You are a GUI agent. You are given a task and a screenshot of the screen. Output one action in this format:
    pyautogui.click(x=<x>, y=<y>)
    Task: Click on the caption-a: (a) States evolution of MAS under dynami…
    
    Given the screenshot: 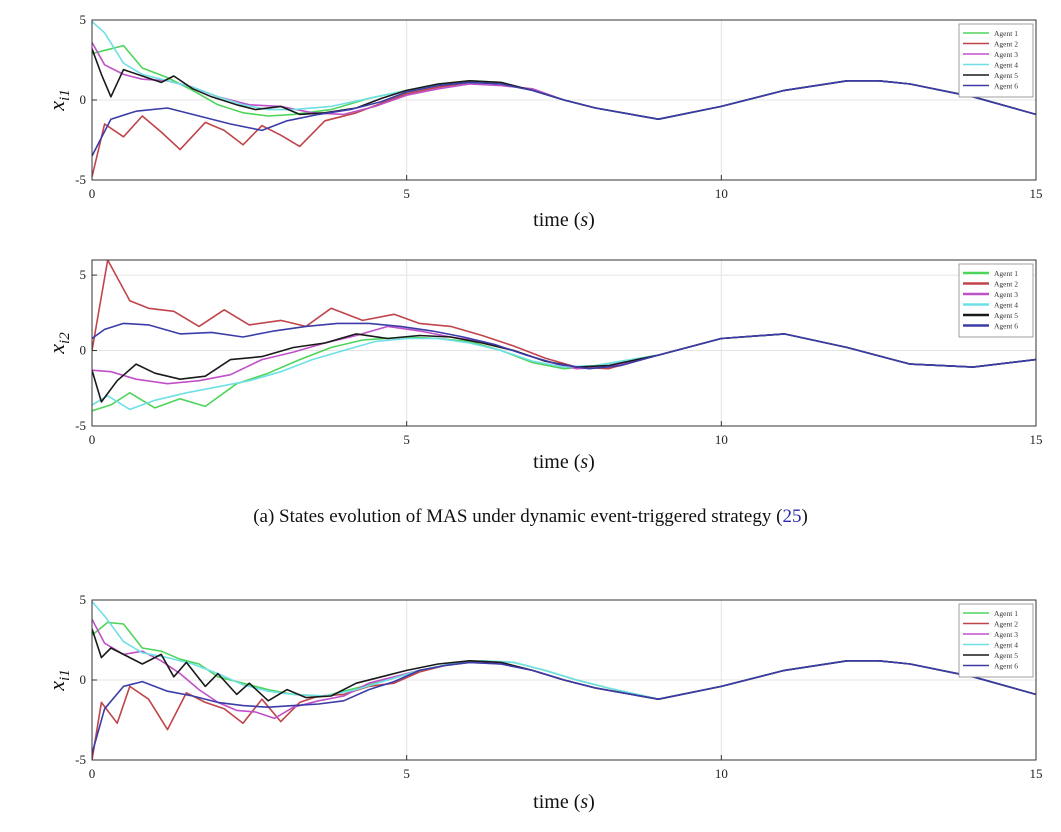 What is the action you would take?
    pyautogui.click(x=530, y=517)
    